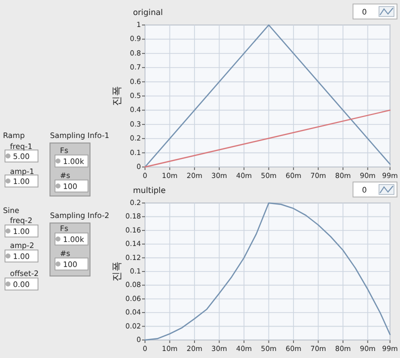 The image size is (400, 358). Describe the element at coordinates (149, 190) in the screenshot. I see `chart-title: multiple` at that location.